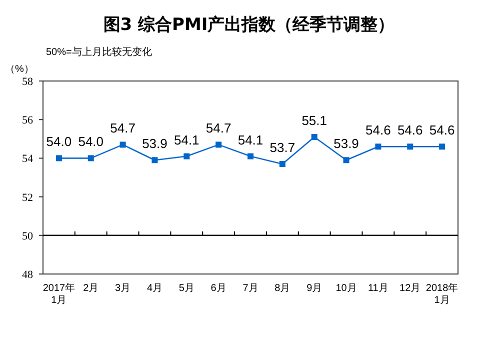 This screenshot has height=338, width=498. Describe the element at coordinates (314, 288) in the screenshot. I see `x-tick-label: 9月` at that location.